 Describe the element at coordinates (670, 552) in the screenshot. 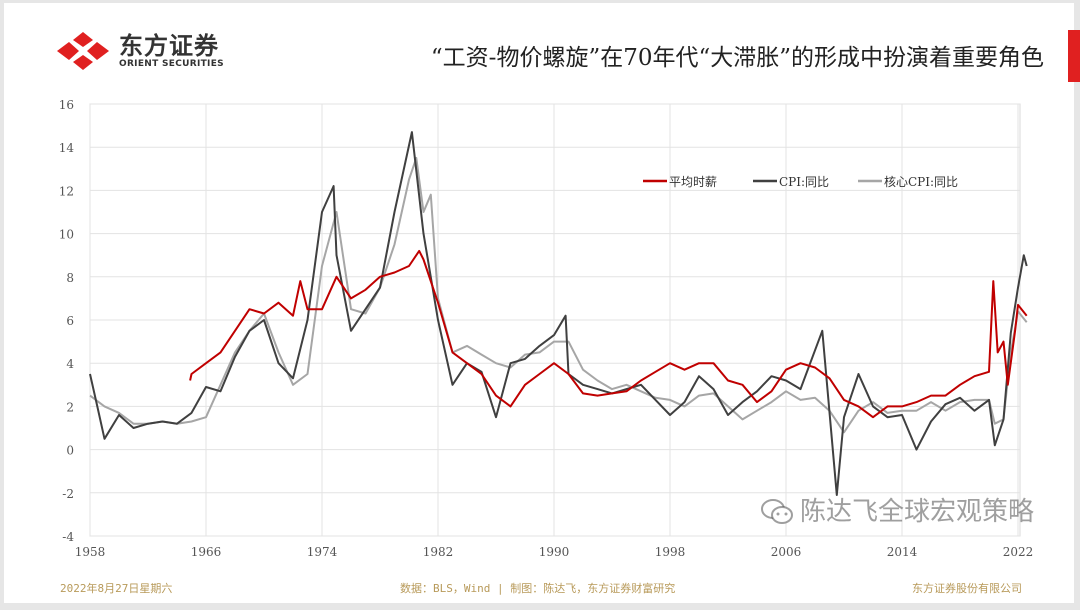

I see `x-tick-label: 1998` at that location.